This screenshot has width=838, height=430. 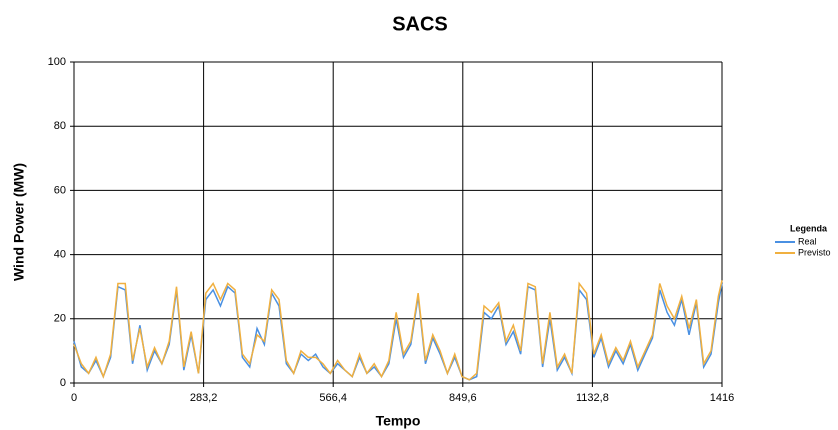 I want to click on y-tick-label: 80, so click(x=60, y=126).